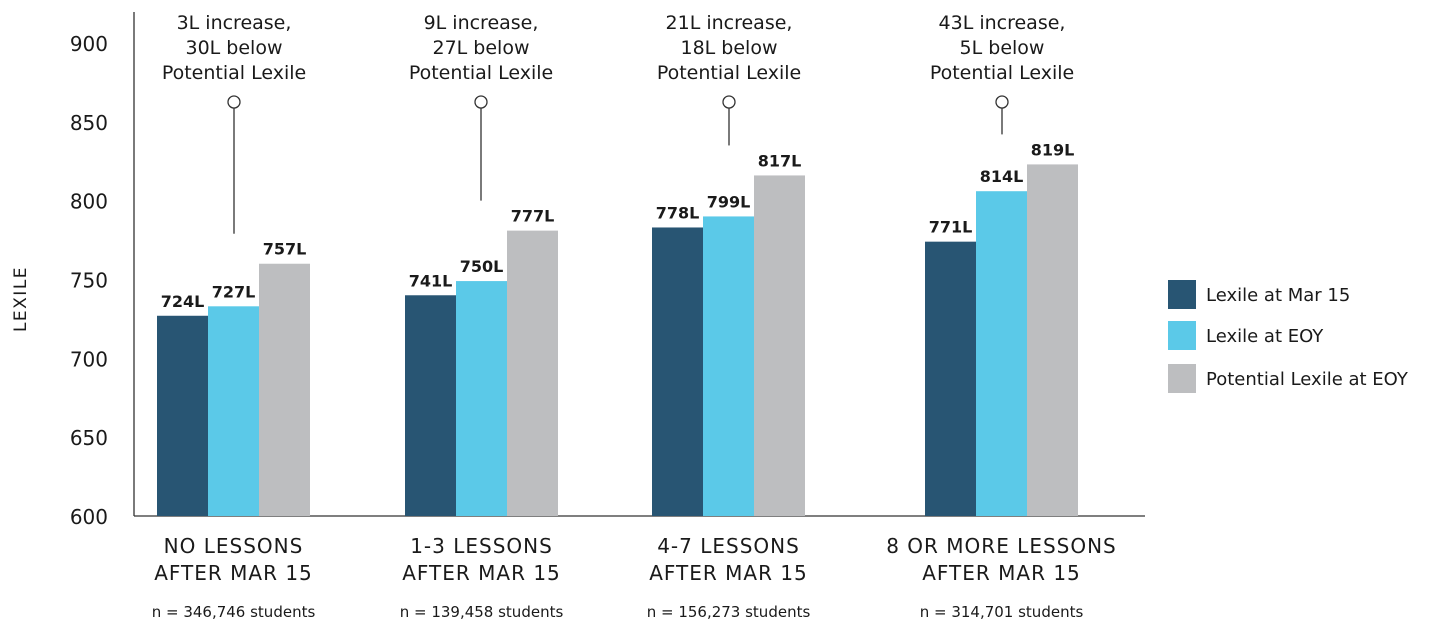 The image size is (1432, 626). Describe the element at coordinates (234, 23) in the screenshot. I see `annotation-line: 3L increase,` at that location.